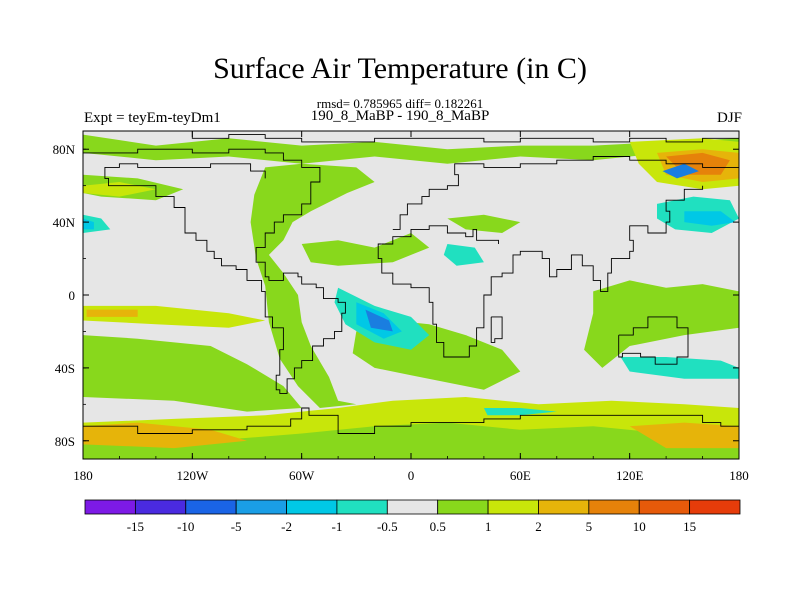 The height and width of the screenshot is (600, 800). What do you see at coordinates (520, 475) in the screenshot?
I see `x-tick-label-4: 60E` at bounding box center [520, 475].